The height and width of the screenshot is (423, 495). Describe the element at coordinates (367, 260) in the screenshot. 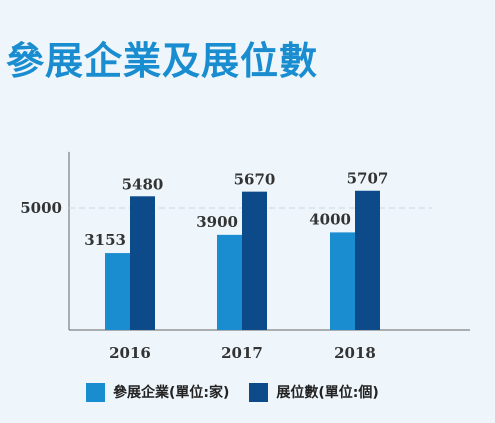

I see `bar-booths-2018` at that location.